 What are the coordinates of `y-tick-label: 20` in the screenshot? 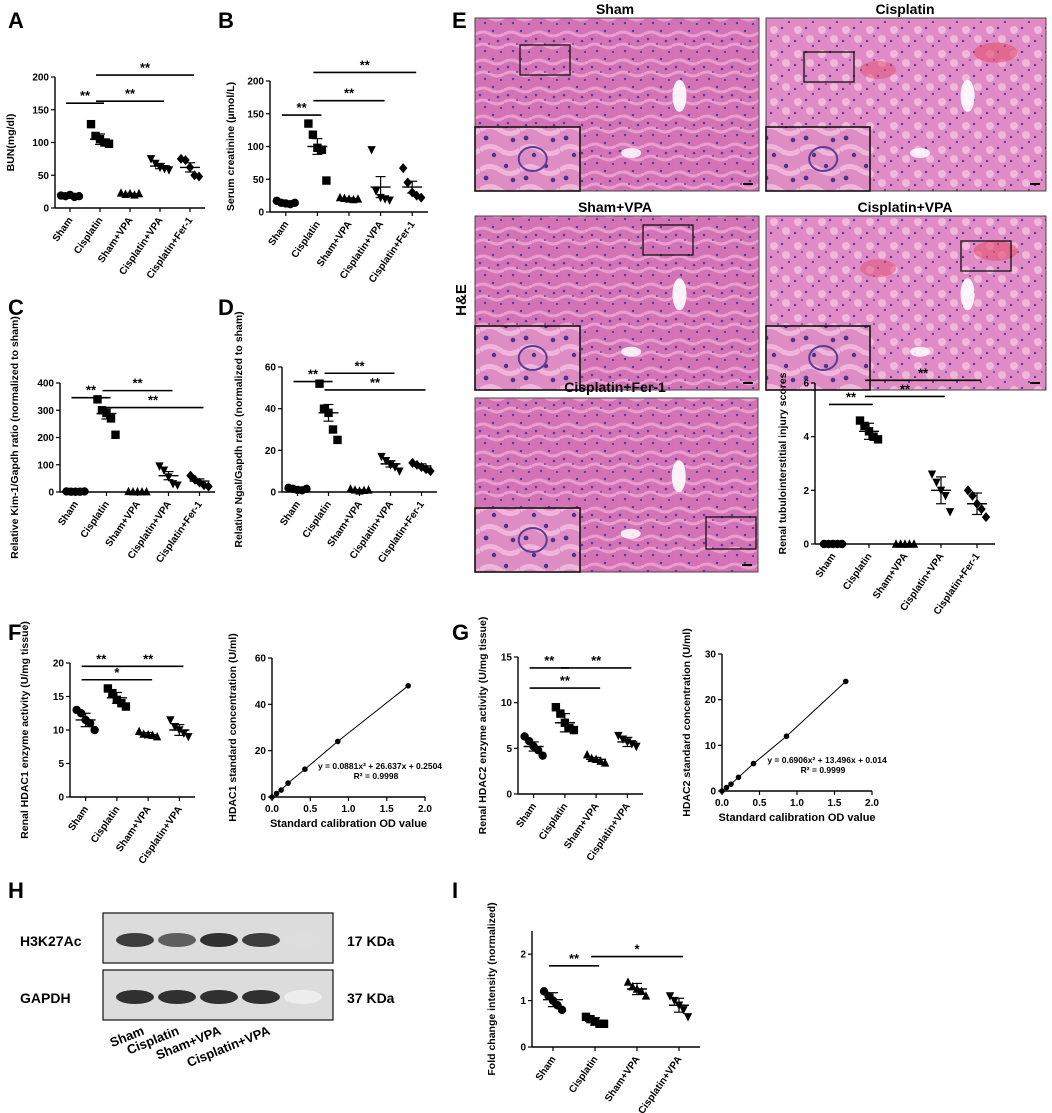 It's located at (261, 751).